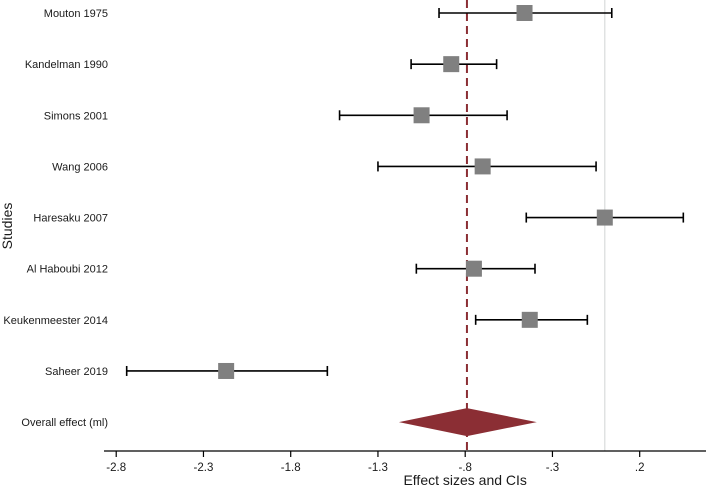  What do you see at coordinates (66, 65) in the screenshot?
I see `study-label: Kandelman 1990` at bounding box center [66, 65].